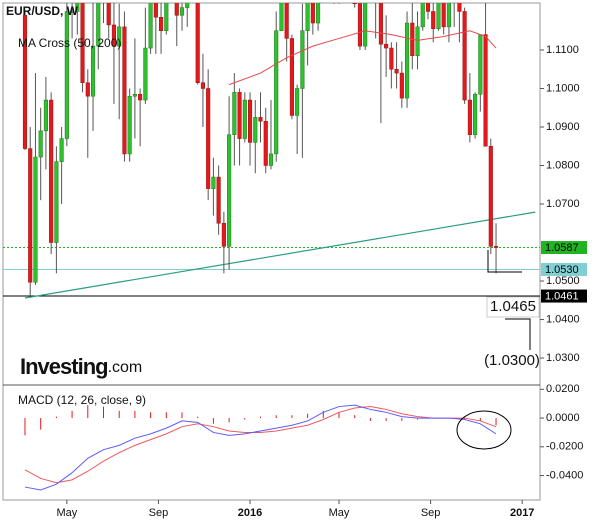 This screenshot has height=526, width=597. I want to click on indicator-label: MA Cross (50, 200), so click(69, 43).